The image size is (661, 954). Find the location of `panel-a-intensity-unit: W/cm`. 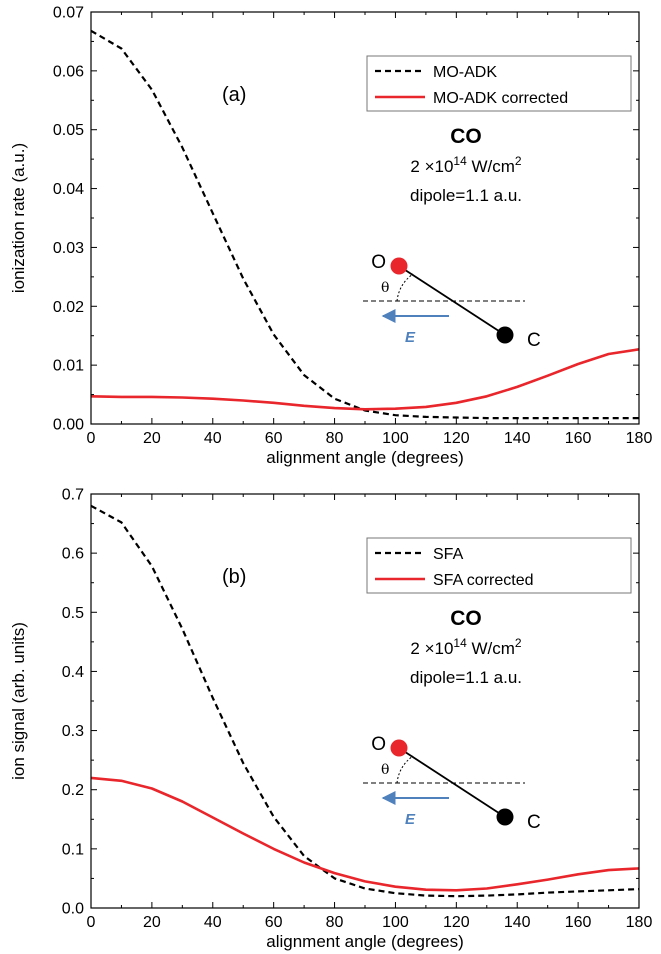

panel-a-intensity-unit: W/cm is located at coordinates (491, 166).